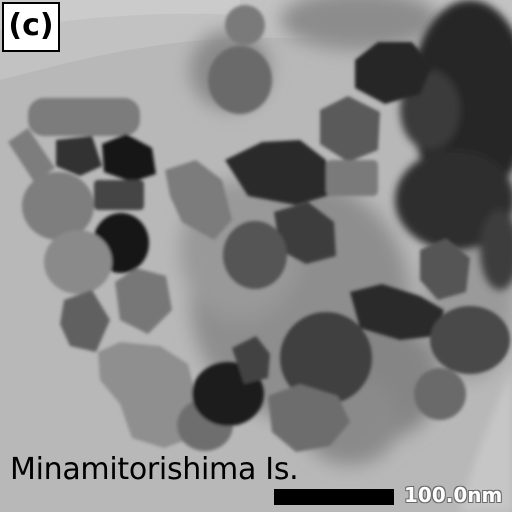 The image size is (512, 512). Describe the element at coordinates (154, 469) in the screenshot. I see `location-label: Minamitorishima Is.` at that location.